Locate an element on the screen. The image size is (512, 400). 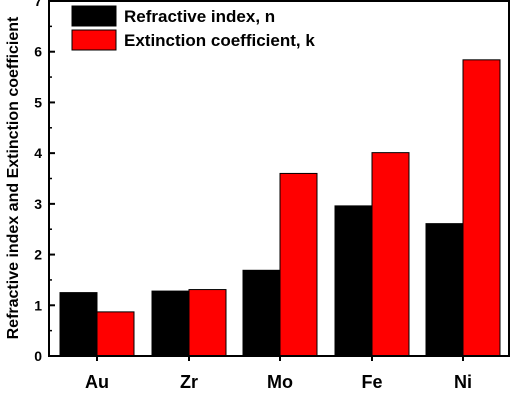
y-tick-label: 7 is located at coordinates (38, 4).